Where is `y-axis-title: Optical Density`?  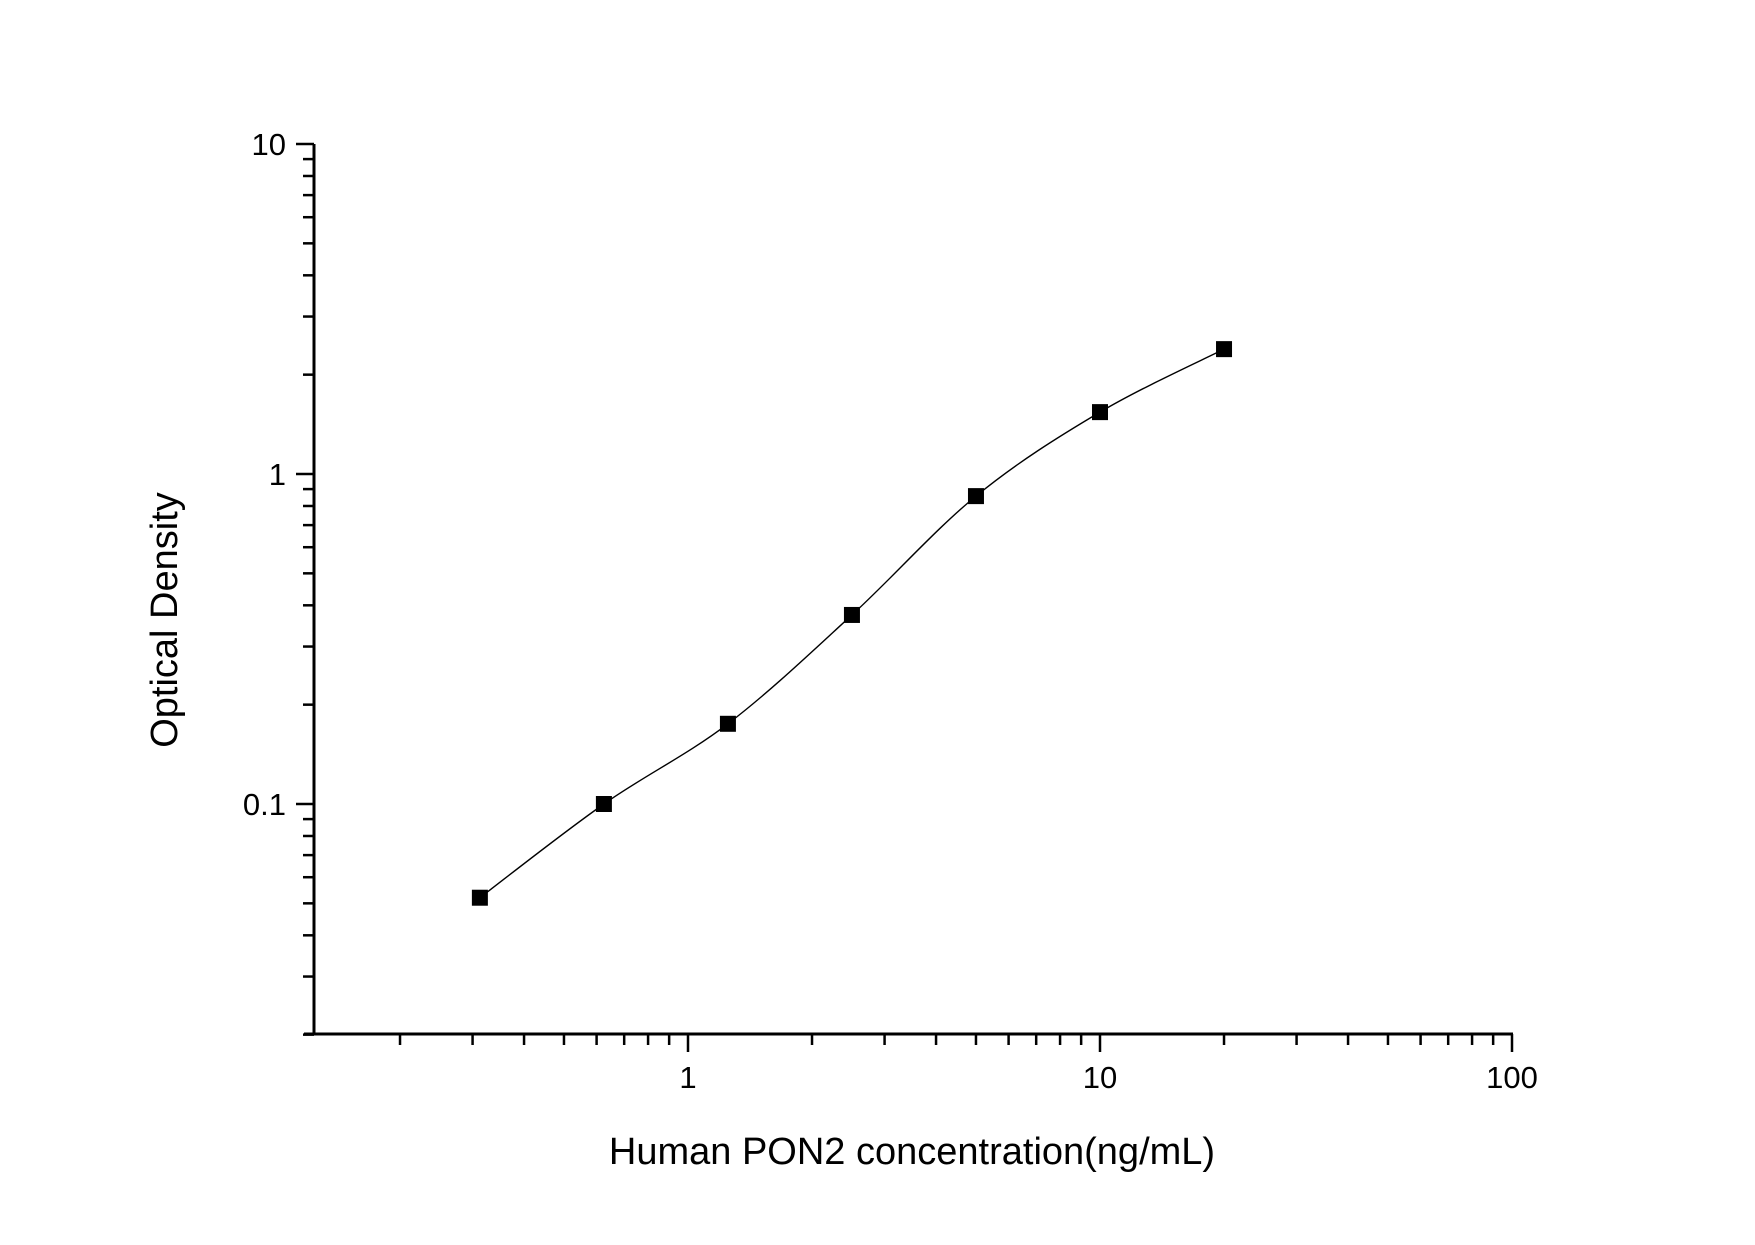
y-axis-title: Optical Density is located at coordinates (165, 620).